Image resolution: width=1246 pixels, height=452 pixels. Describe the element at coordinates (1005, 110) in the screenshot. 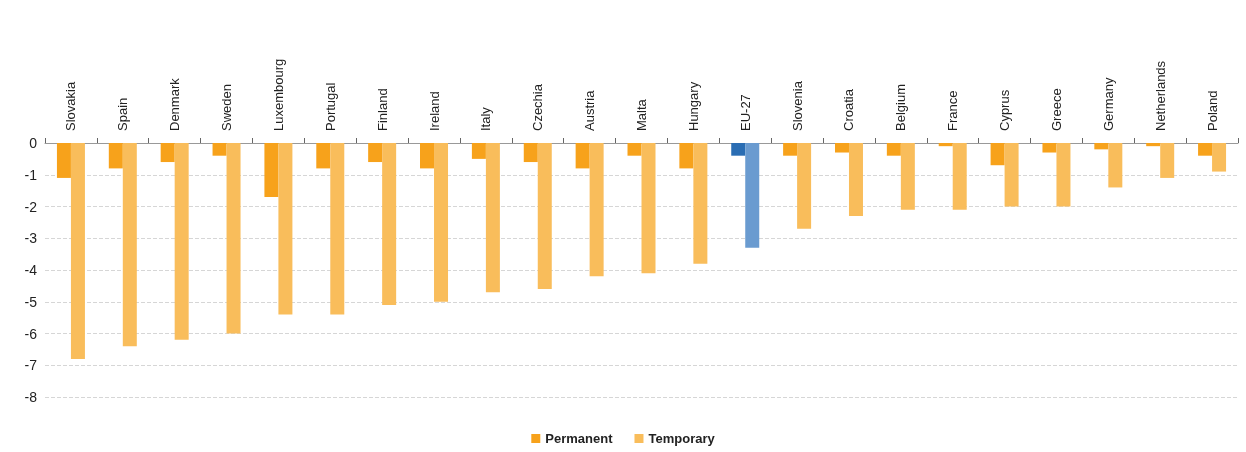

I see `x-tick-label: Cyprus` at that location.